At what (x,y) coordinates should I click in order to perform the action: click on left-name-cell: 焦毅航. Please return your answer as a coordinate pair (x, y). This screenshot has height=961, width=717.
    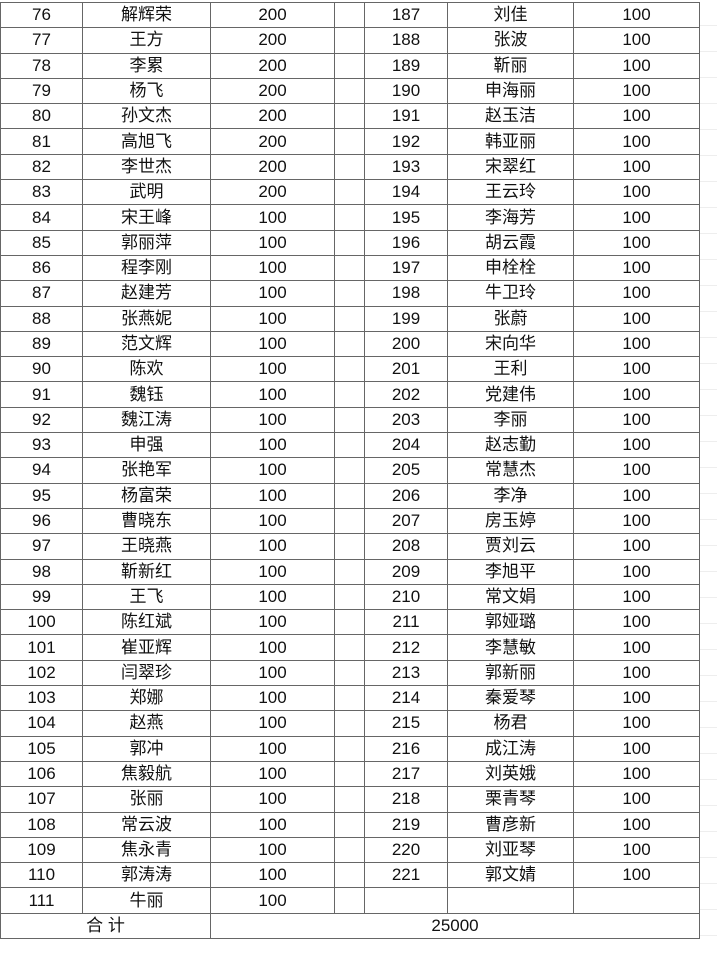
    Looking at the image, I should click on (146, 774).